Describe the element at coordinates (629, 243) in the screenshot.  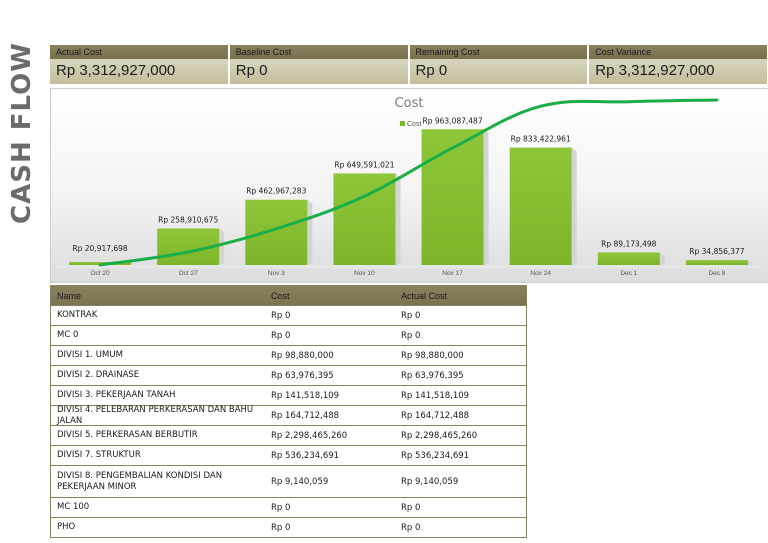
I see `bar-value-label: Rp 89,173,498` at that location.